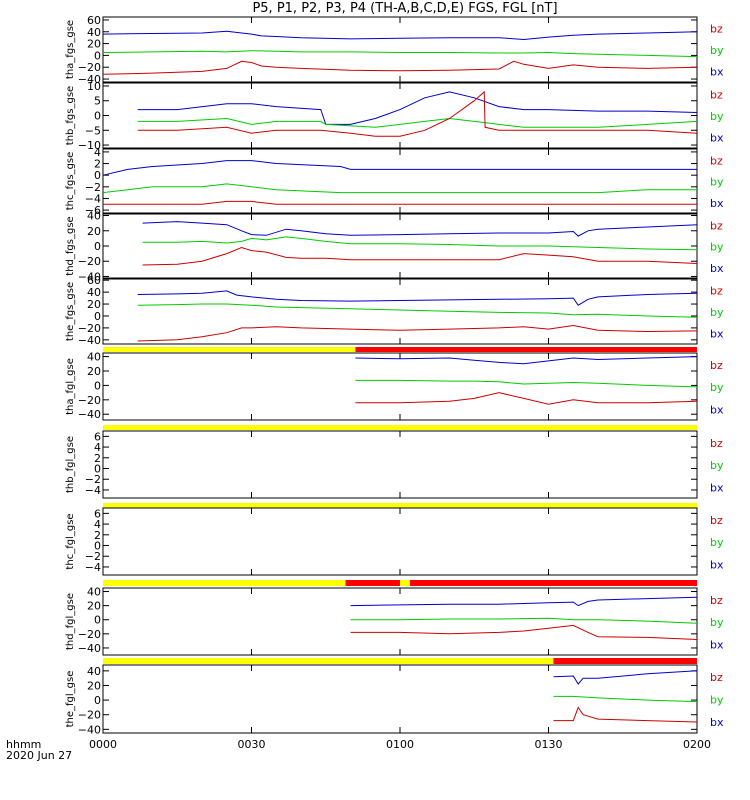  Describe the element at coordinates (103, 744) in the screenshot. I see `x-tick-label: 0000` at that location.